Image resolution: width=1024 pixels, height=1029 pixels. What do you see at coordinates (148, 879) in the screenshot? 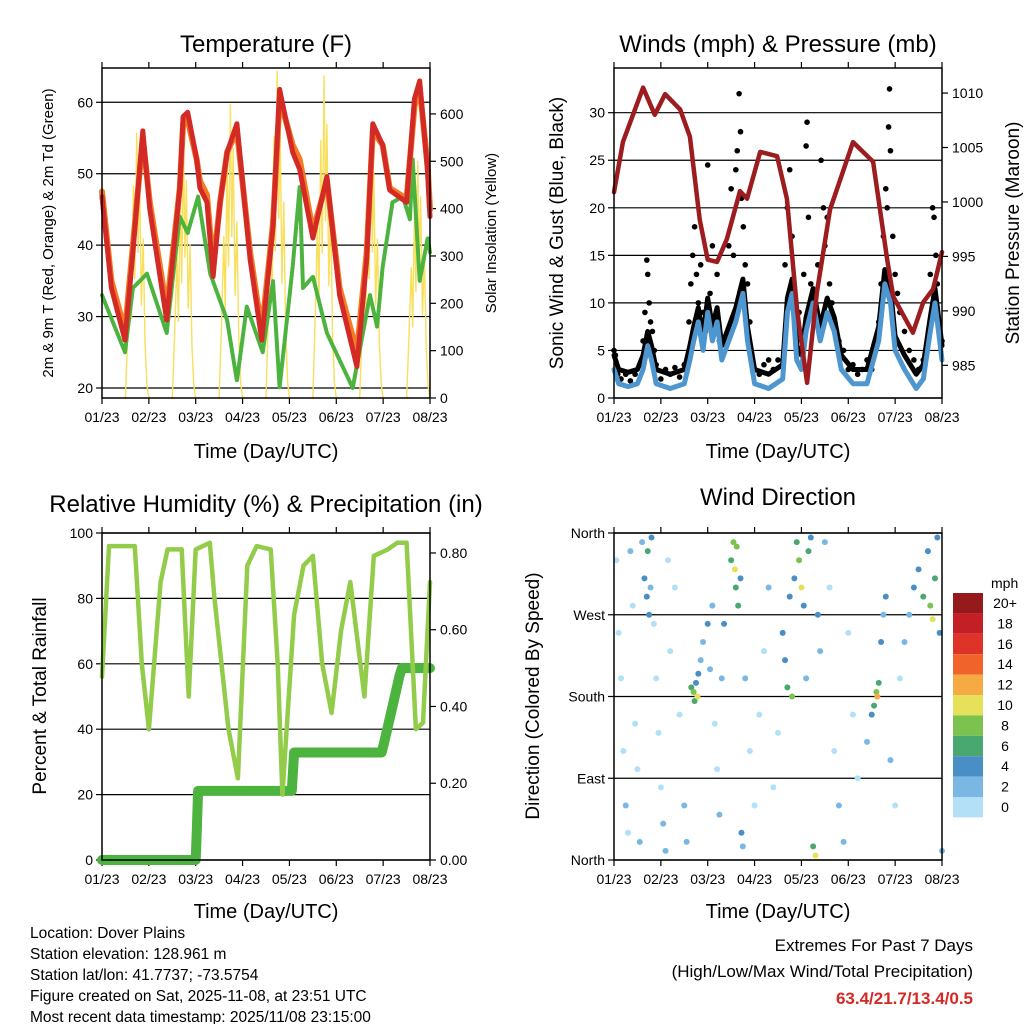
I see `x-tick-label: 02/23` at bounding box center [148, 879].